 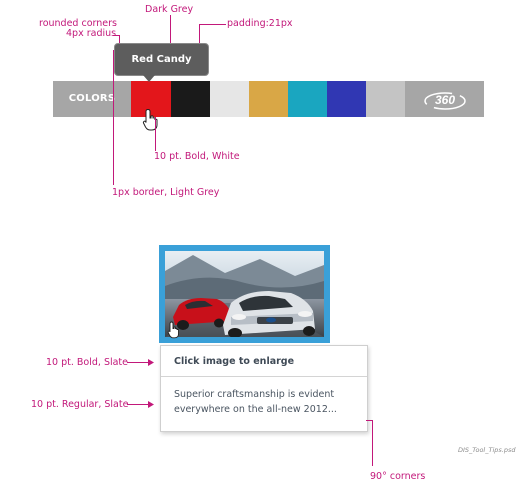 What do you see at coordinates (372, 443) in the screenshot?
I see `corners-leader` at bounding box center [372, 443].